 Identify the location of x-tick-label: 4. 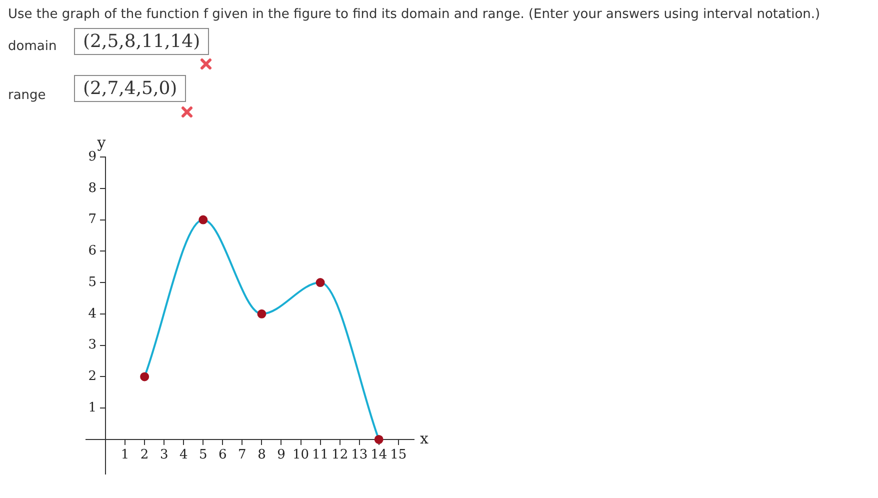
(183, 455).